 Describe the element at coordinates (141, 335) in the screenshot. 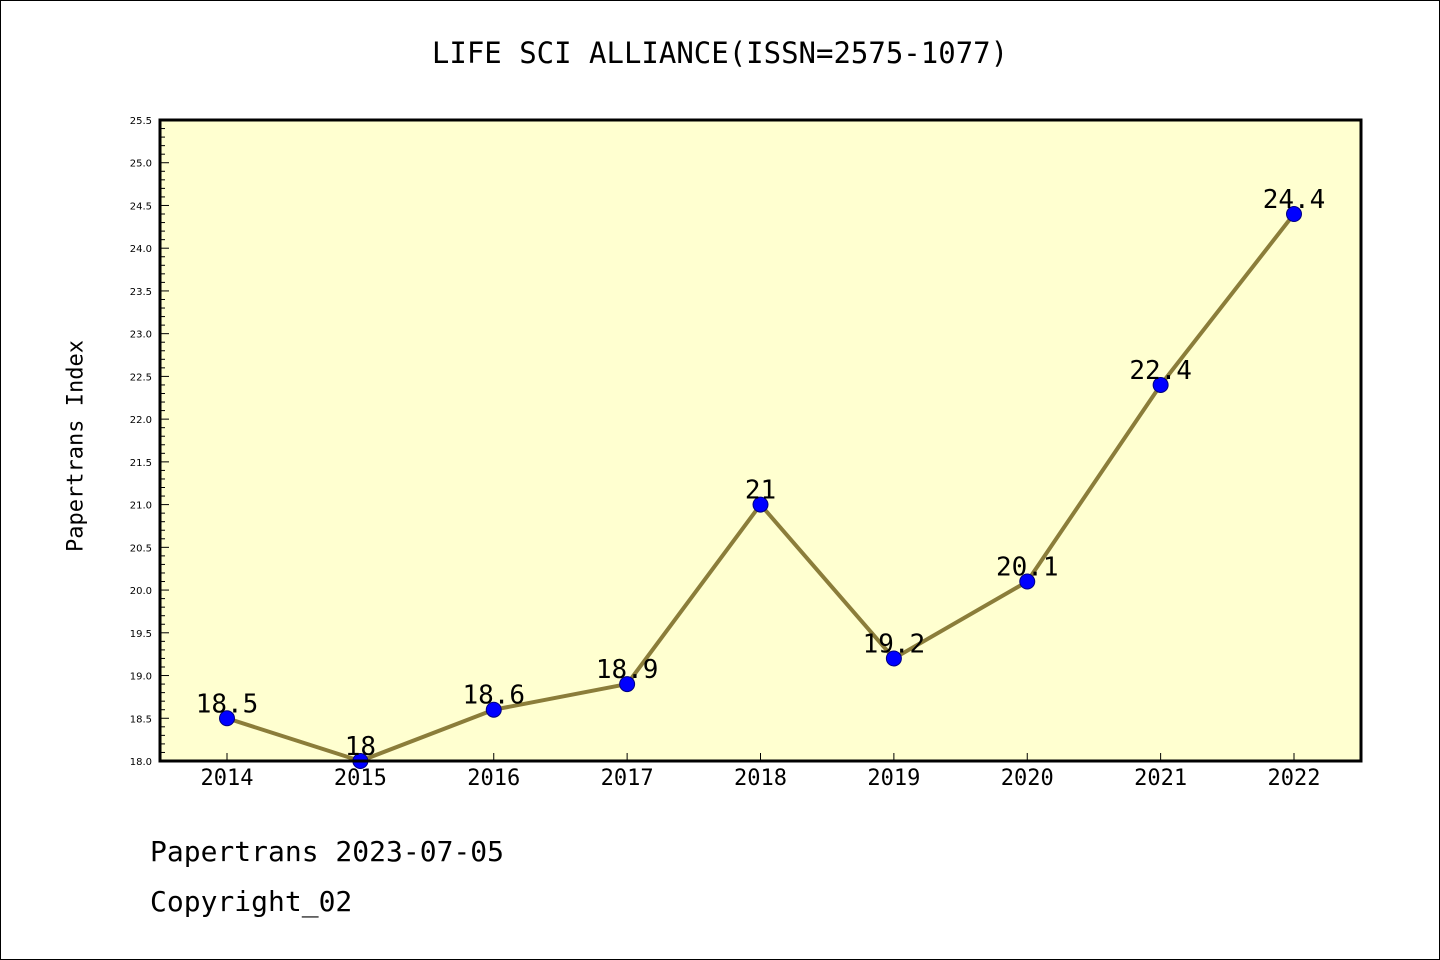

I see `y-tick-label: 23.0` at that location.